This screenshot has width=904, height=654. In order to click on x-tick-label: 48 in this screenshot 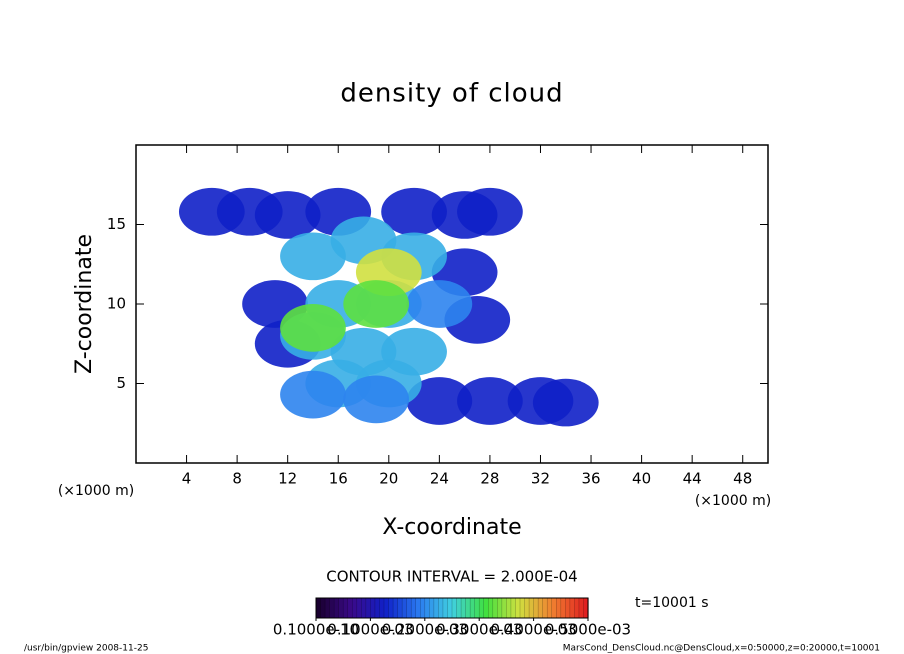, I will do `click(742, 479)`.